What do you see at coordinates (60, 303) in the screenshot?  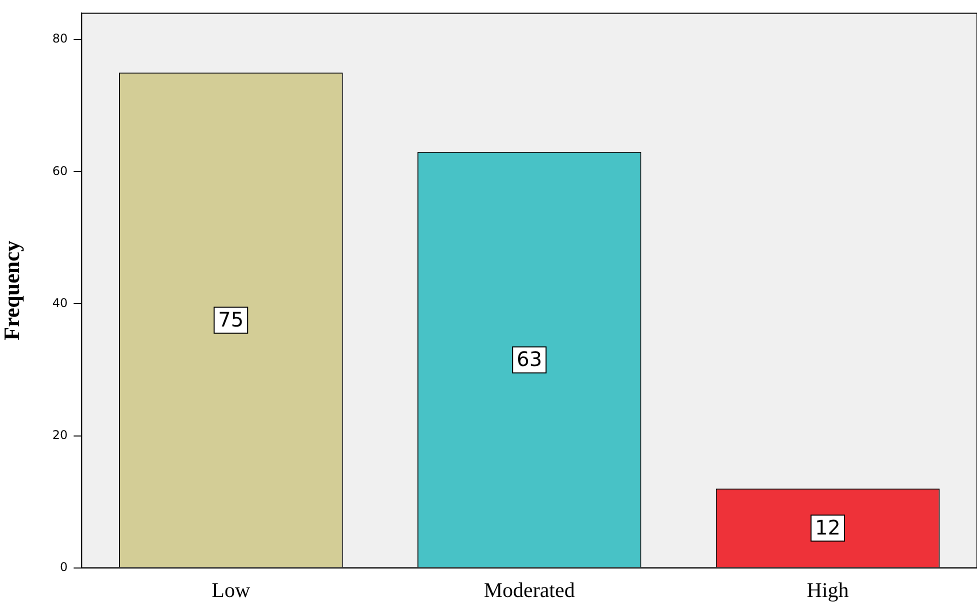 I see `y-tick-label: 40` at bounding box center [60, 303].